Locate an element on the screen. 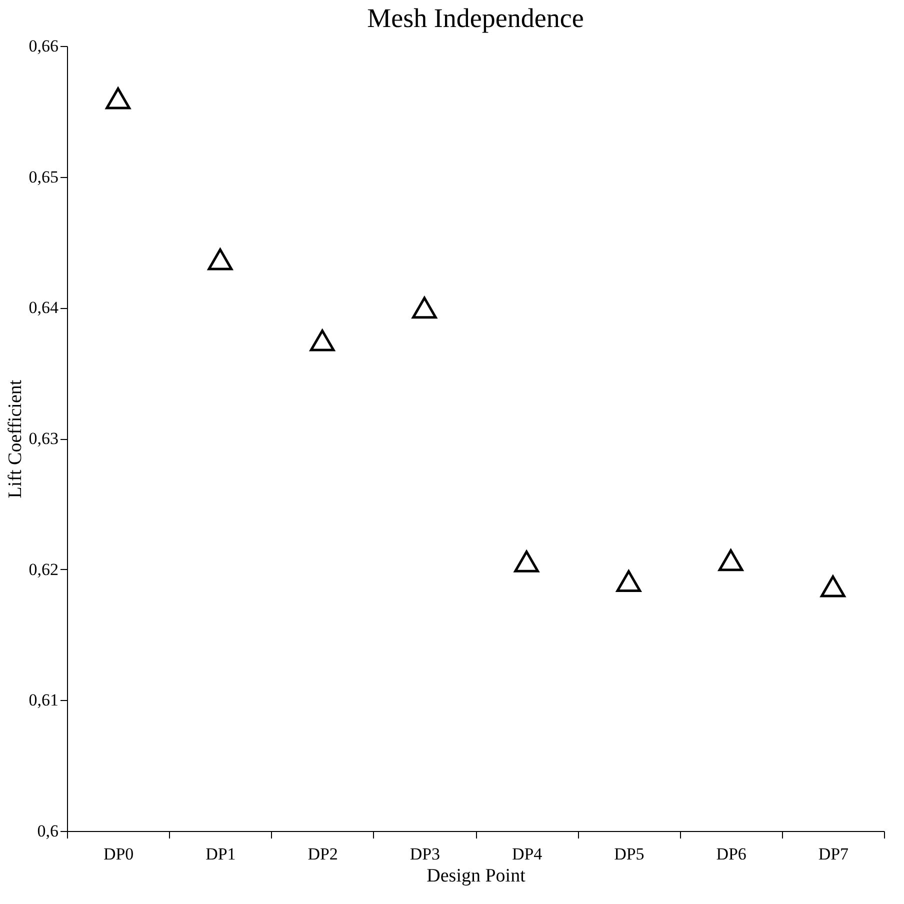 This screenshot has height=904, width=904. x-tick-label: DP3 is located at coordinates (425, 854).